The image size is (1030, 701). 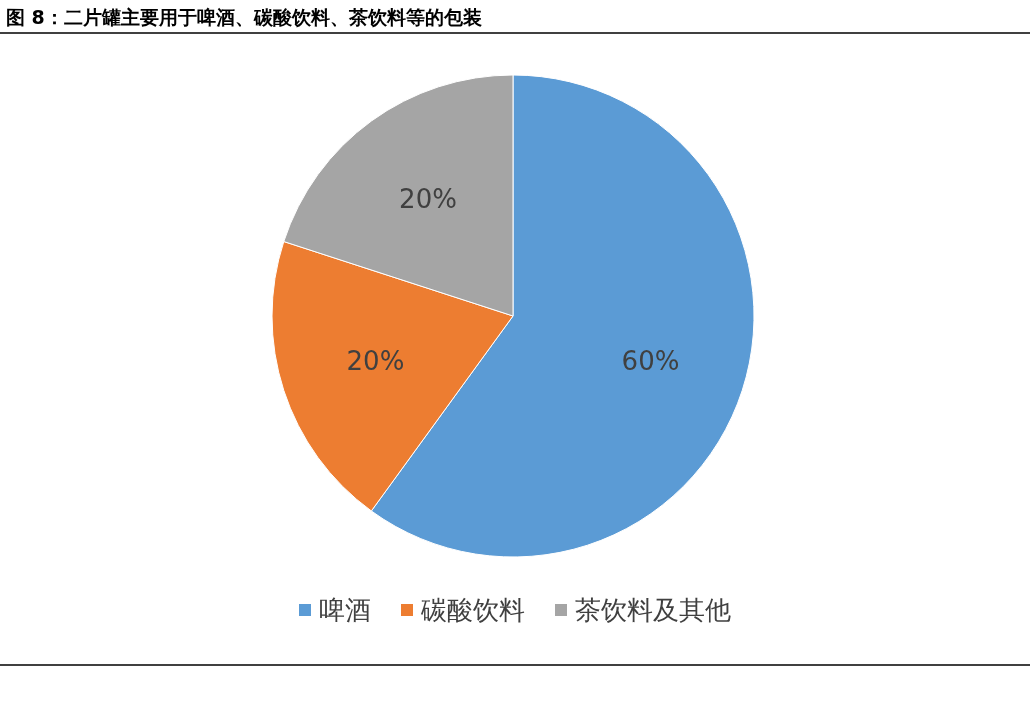 I want to click on legend-label: 茶饮料及其他, so click(x=653, y=610).